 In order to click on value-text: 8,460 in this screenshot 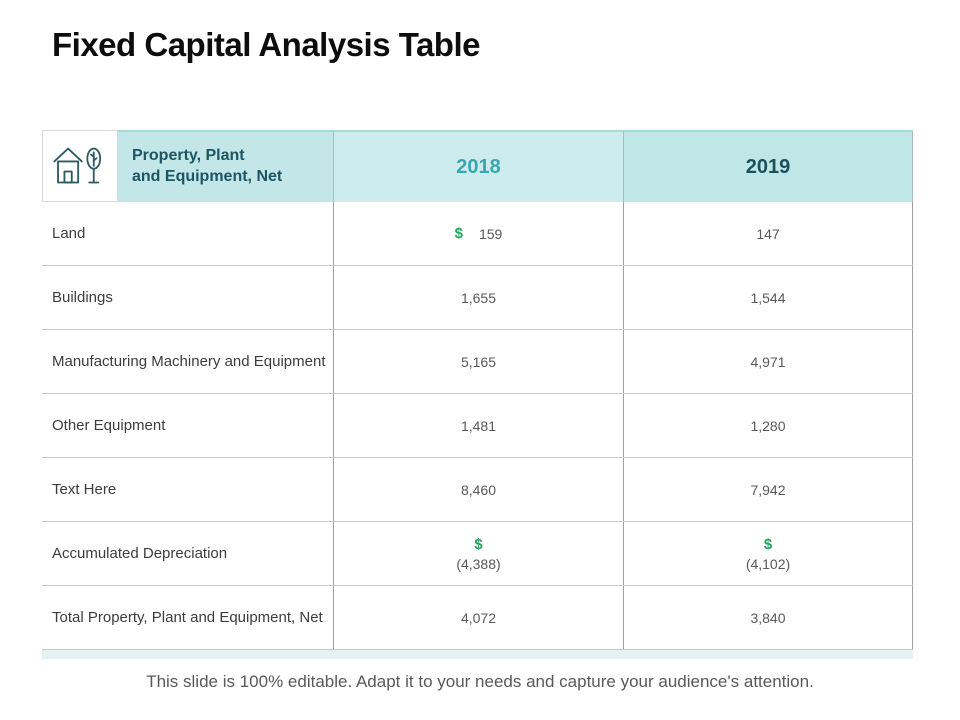, I will do `click(478, 489)`.